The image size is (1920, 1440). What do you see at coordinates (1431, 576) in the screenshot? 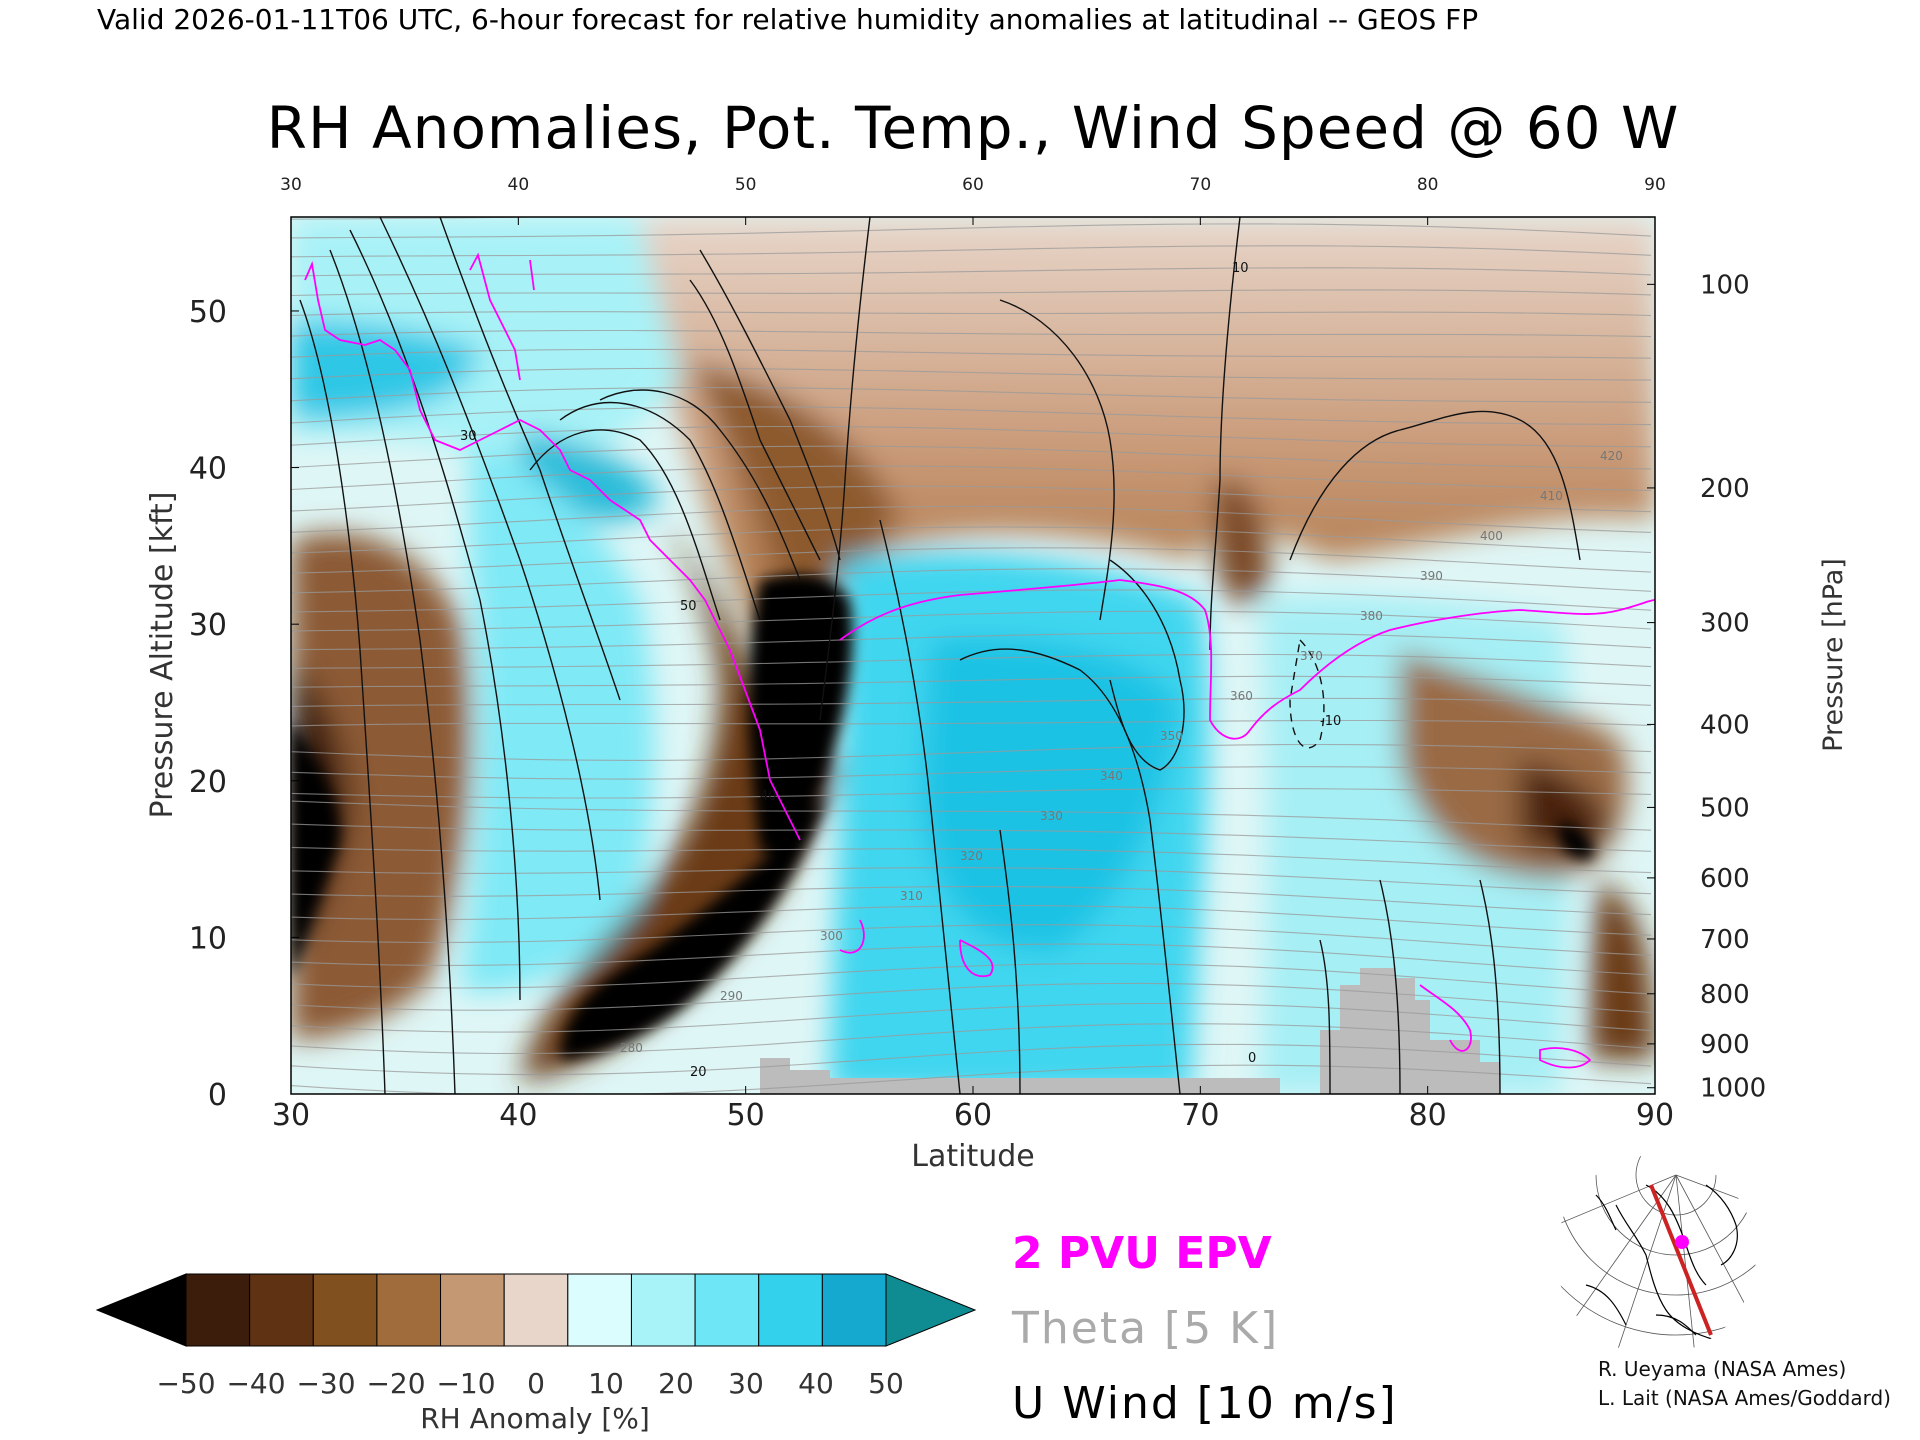
I see `theta-label-390: 390` at bounding box center [1431, 576].